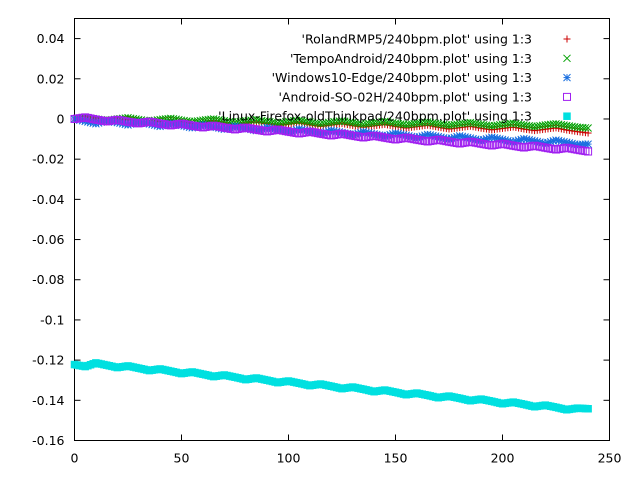 The height and width of the screenshot is (480, 640). I want to click on legend-label: 'RolandRMP5/240bpm.plot' using 1:3, so click(417, 39).